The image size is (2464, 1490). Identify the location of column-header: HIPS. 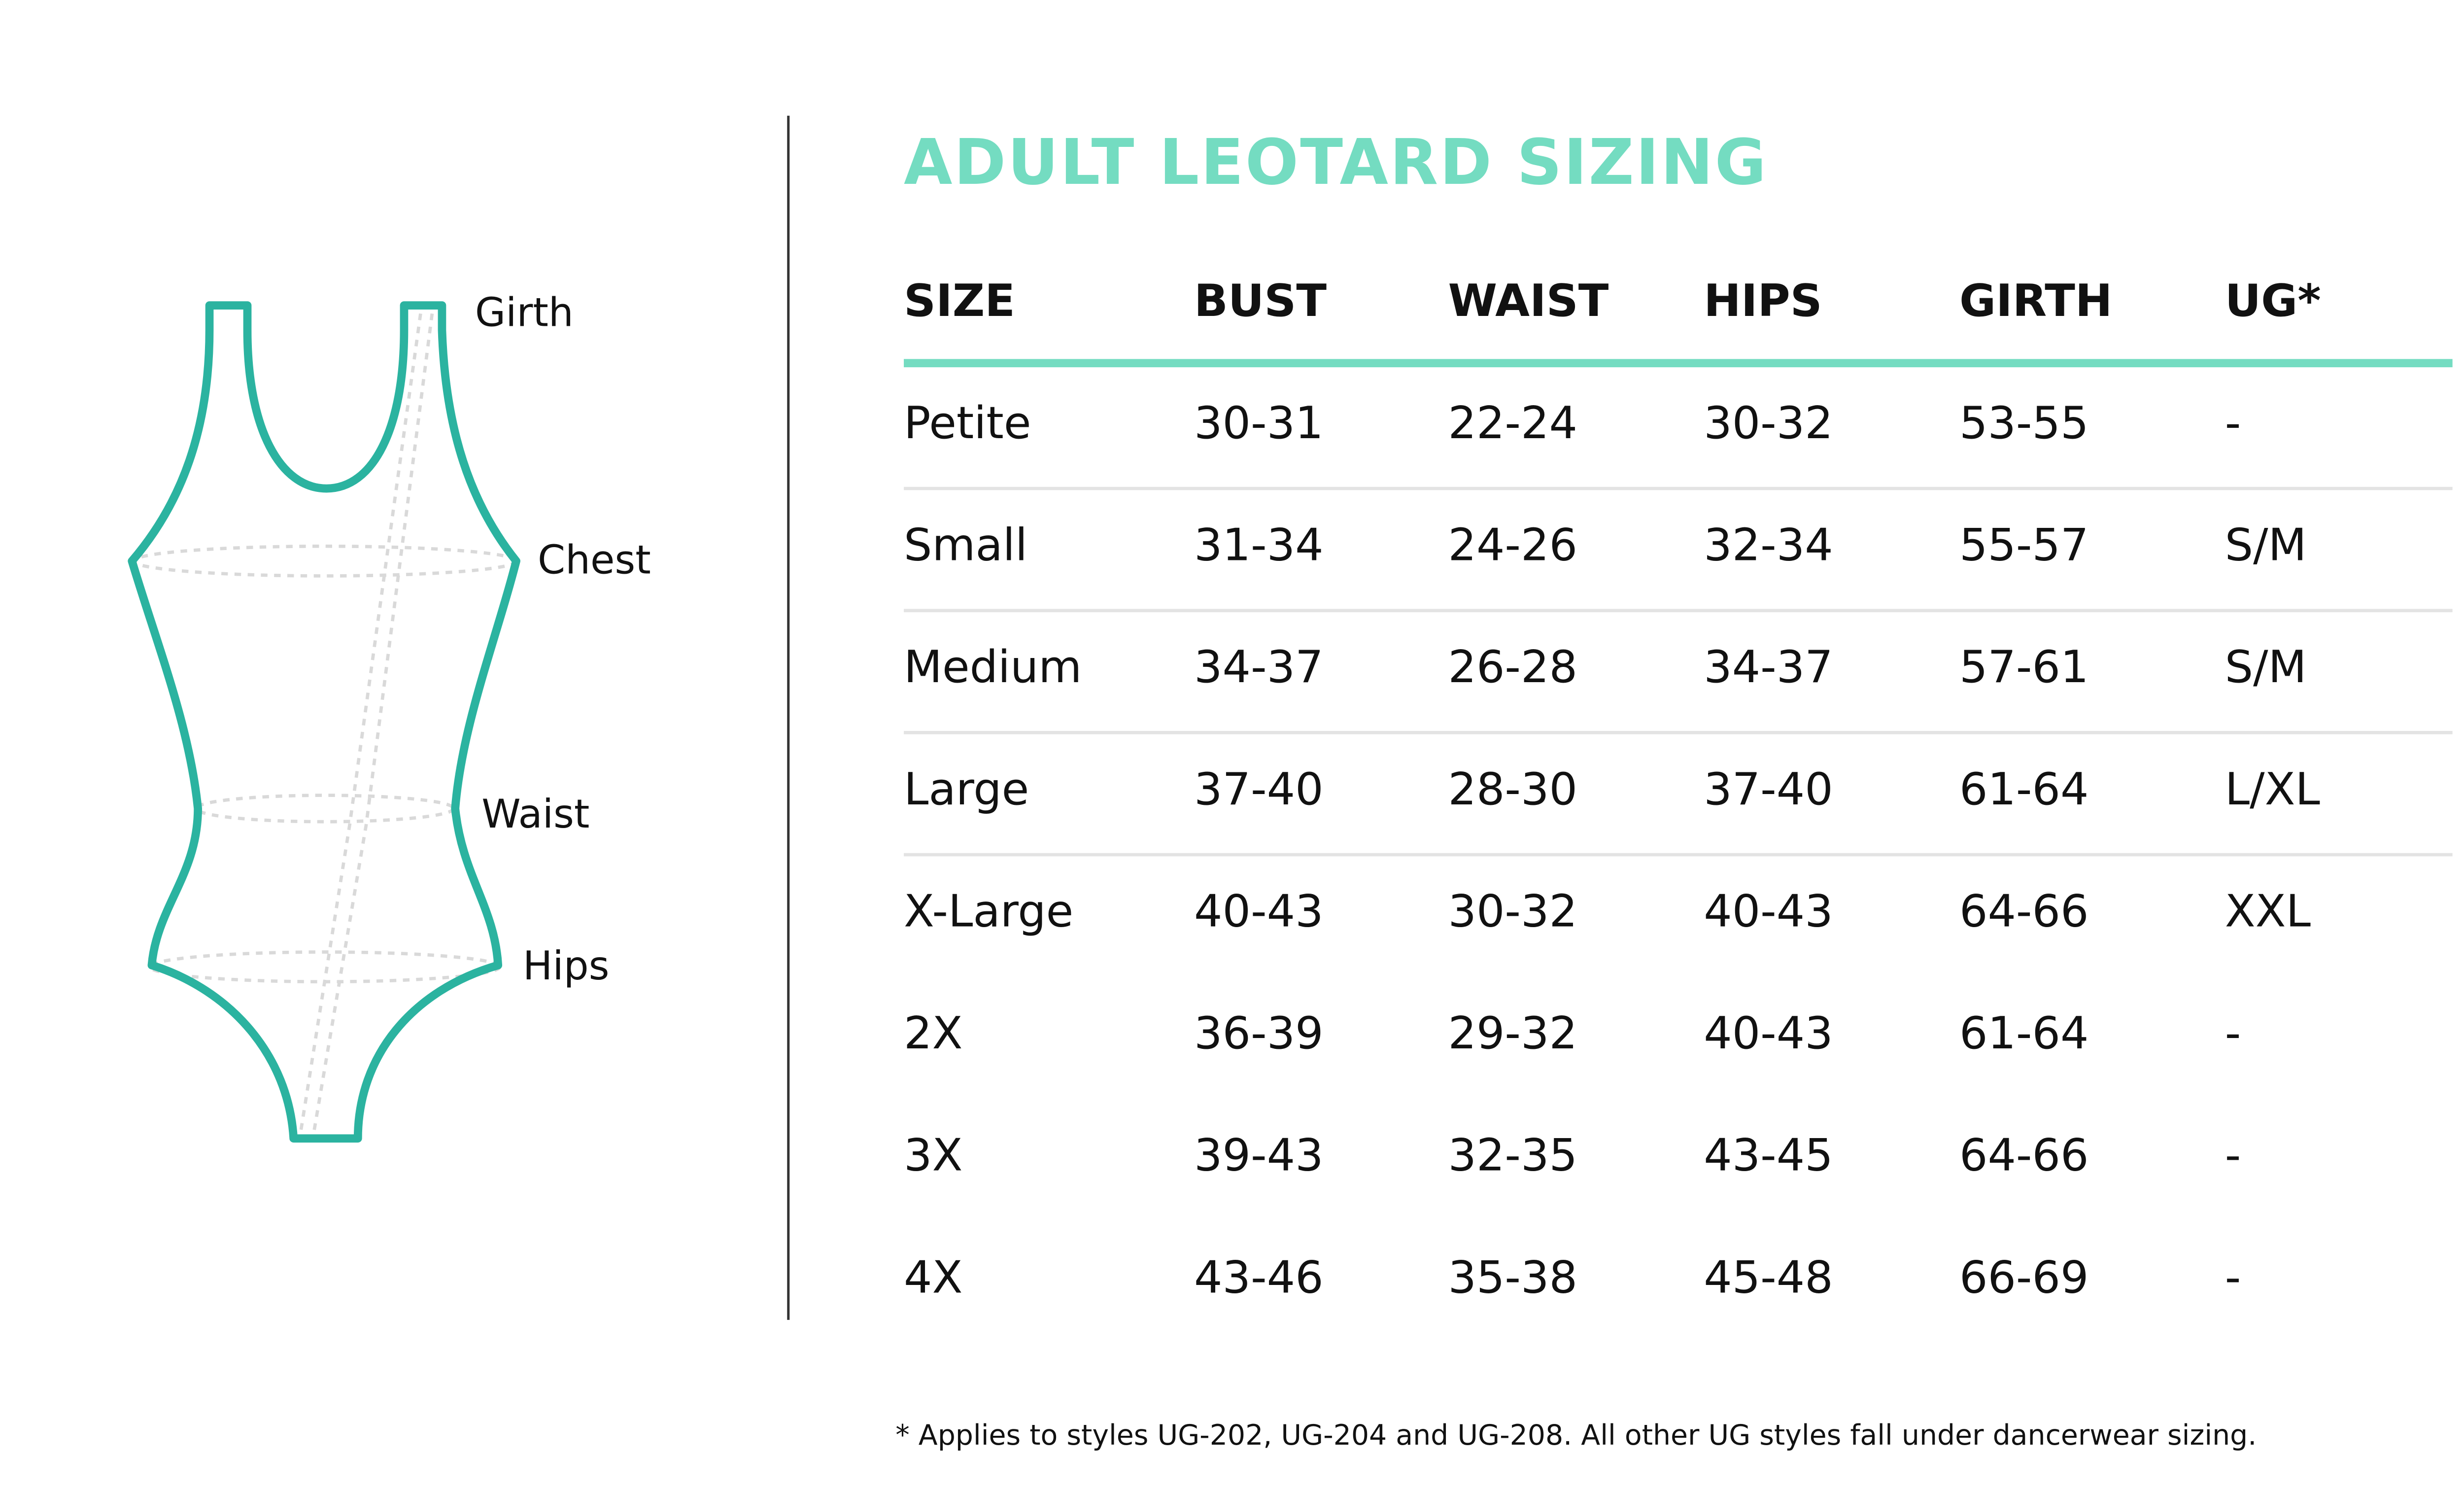
(1763, 301).